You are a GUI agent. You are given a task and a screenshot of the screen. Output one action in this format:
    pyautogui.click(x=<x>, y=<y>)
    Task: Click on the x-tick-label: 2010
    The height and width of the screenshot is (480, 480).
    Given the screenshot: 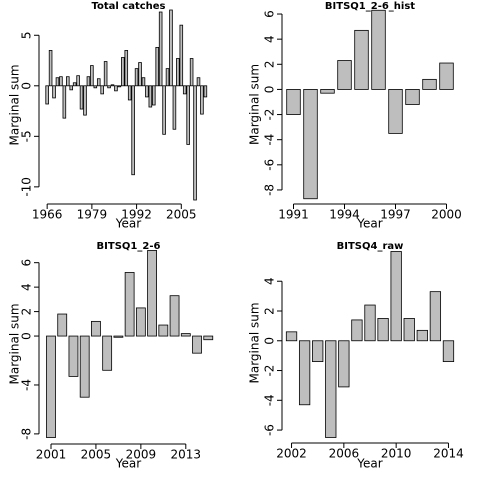 What is the action you would take?
    pyautogui.click(x=396, y=454)
    